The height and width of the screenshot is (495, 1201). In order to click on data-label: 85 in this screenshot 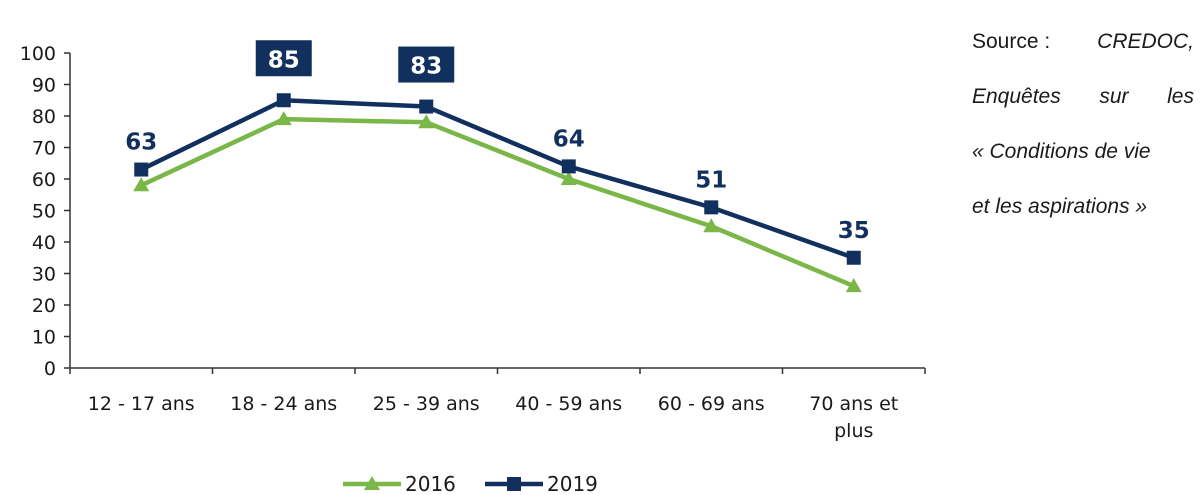, I will do `click(284, 60)`.